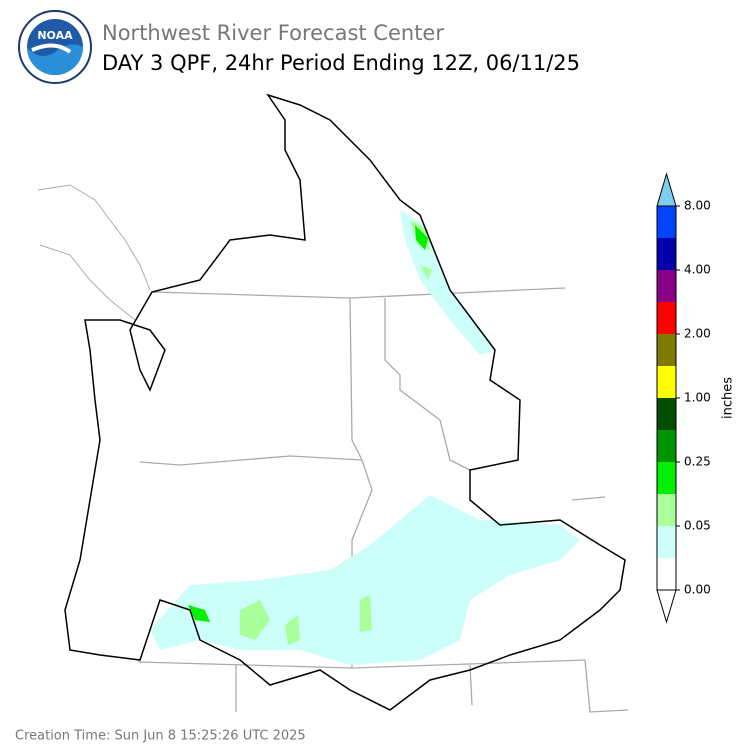 The image size is (756, 756). I want to click on colorbar-tick-label: 4.00, so click(697, 270).